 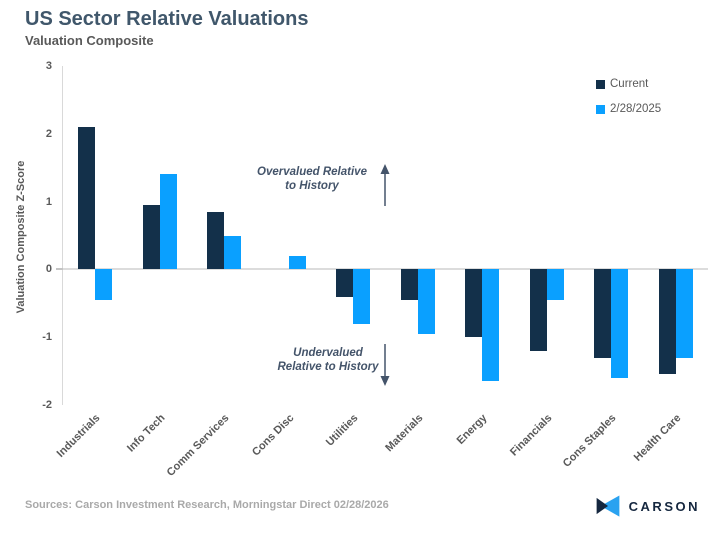 What do you see at coordinates (628, 96) in the screenshot?
I see `legend: Current 2/28/2025` at bounding box center [628, 96].